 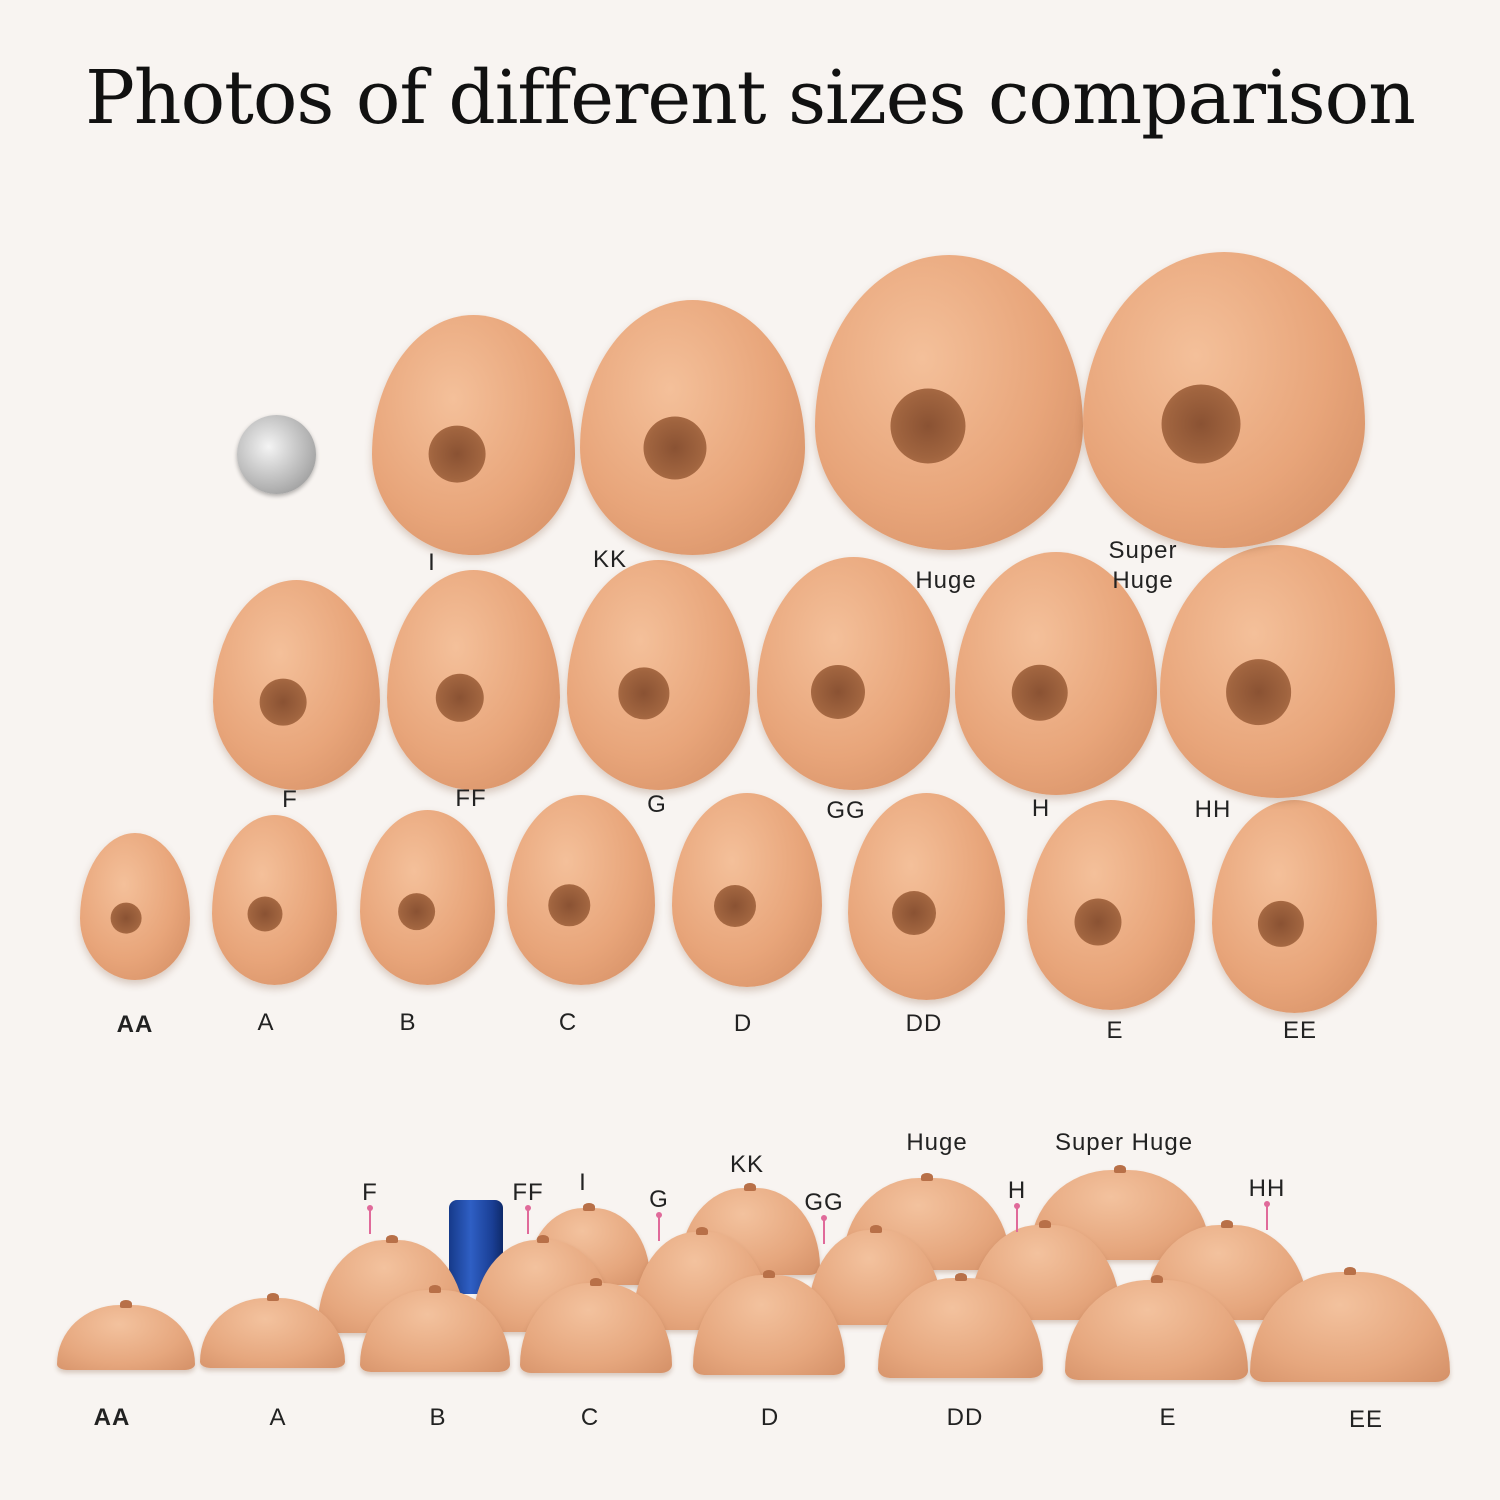 What do you see at coordinates (276, 454) in the screenshot?
I see `soda-can-top-reference` at bounding box center [276, 454].